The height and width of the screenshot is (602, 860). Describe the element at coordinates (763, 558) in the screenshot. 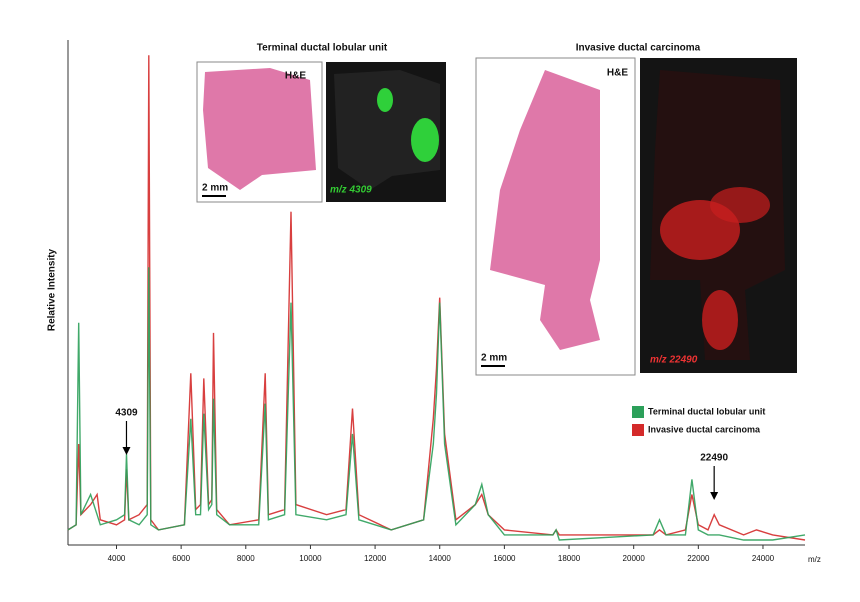

I see `x-tick-label: 24000` at that location.